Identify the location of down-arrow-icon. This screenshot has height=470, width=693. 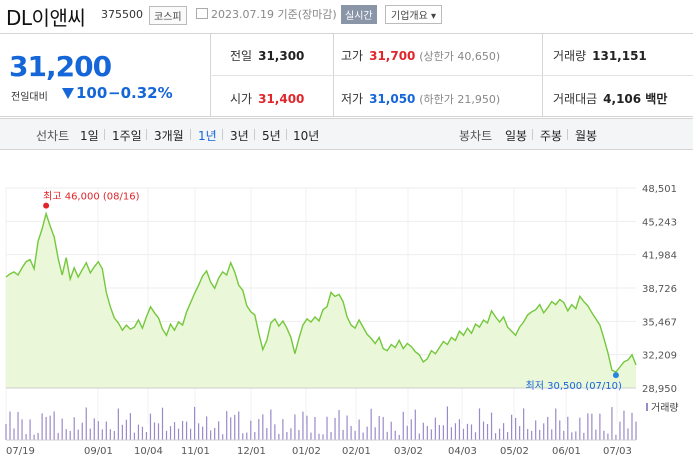
(68, 93).